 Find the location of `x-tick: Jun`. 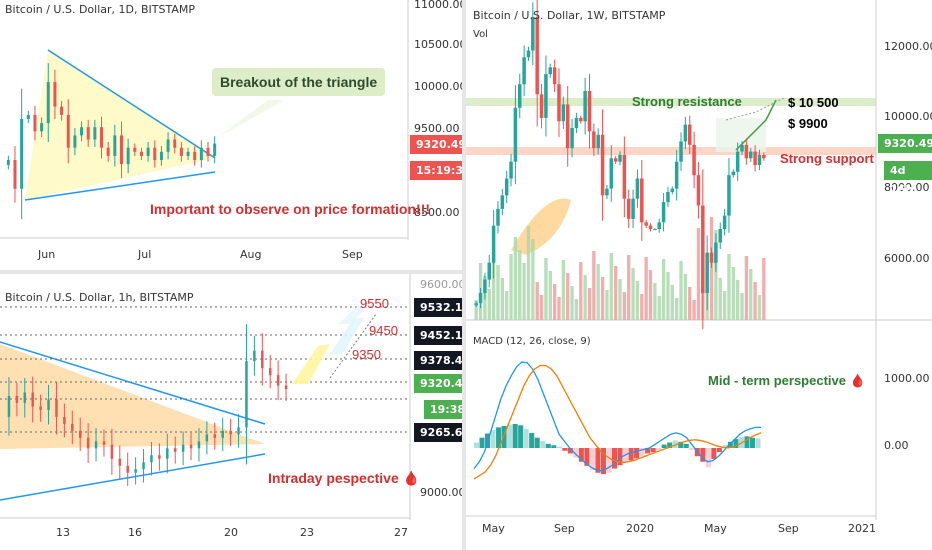

x-tick: Jun is located at coordinates (47, 254).